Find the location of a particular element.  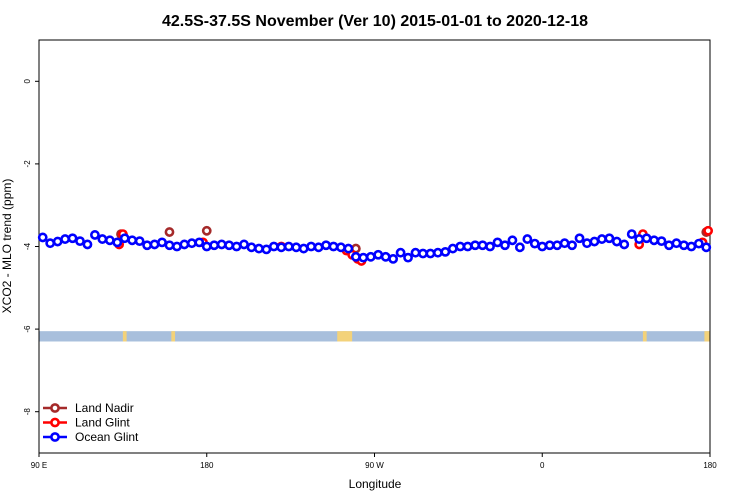

land-ocean-band is located at coordinates (374, 336).